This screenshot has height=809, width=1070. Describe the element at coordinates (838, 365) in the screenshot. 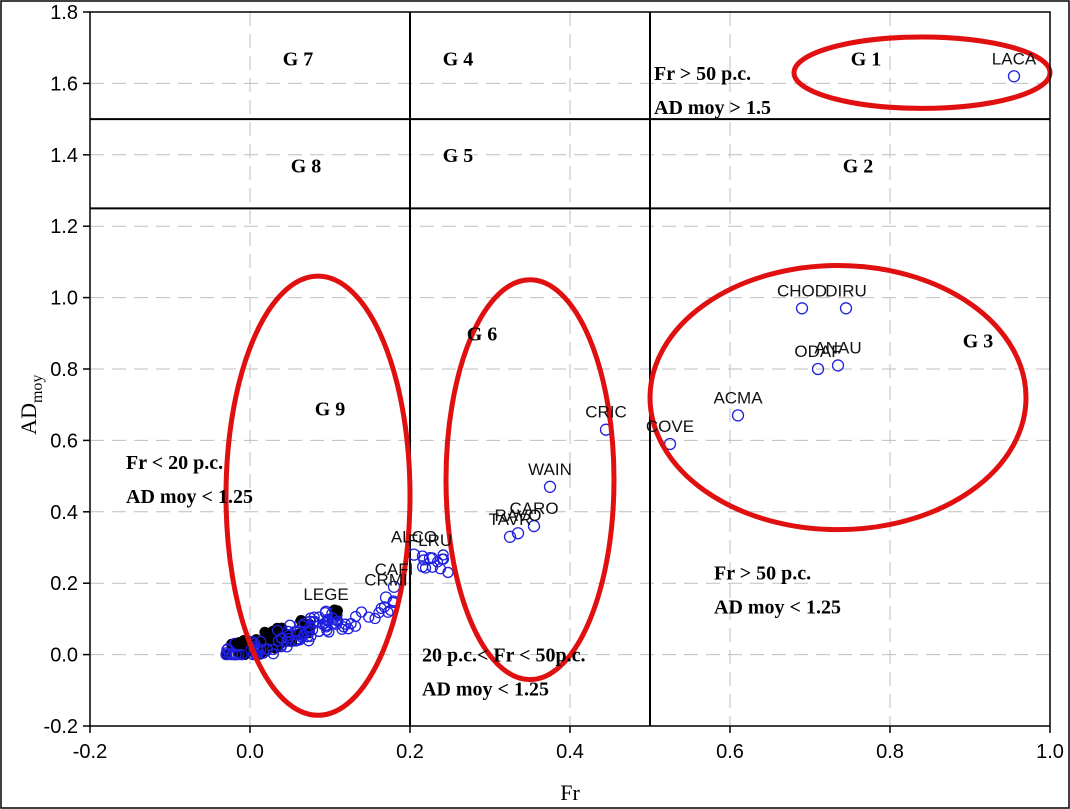

I see `data-point-anau` at that location.